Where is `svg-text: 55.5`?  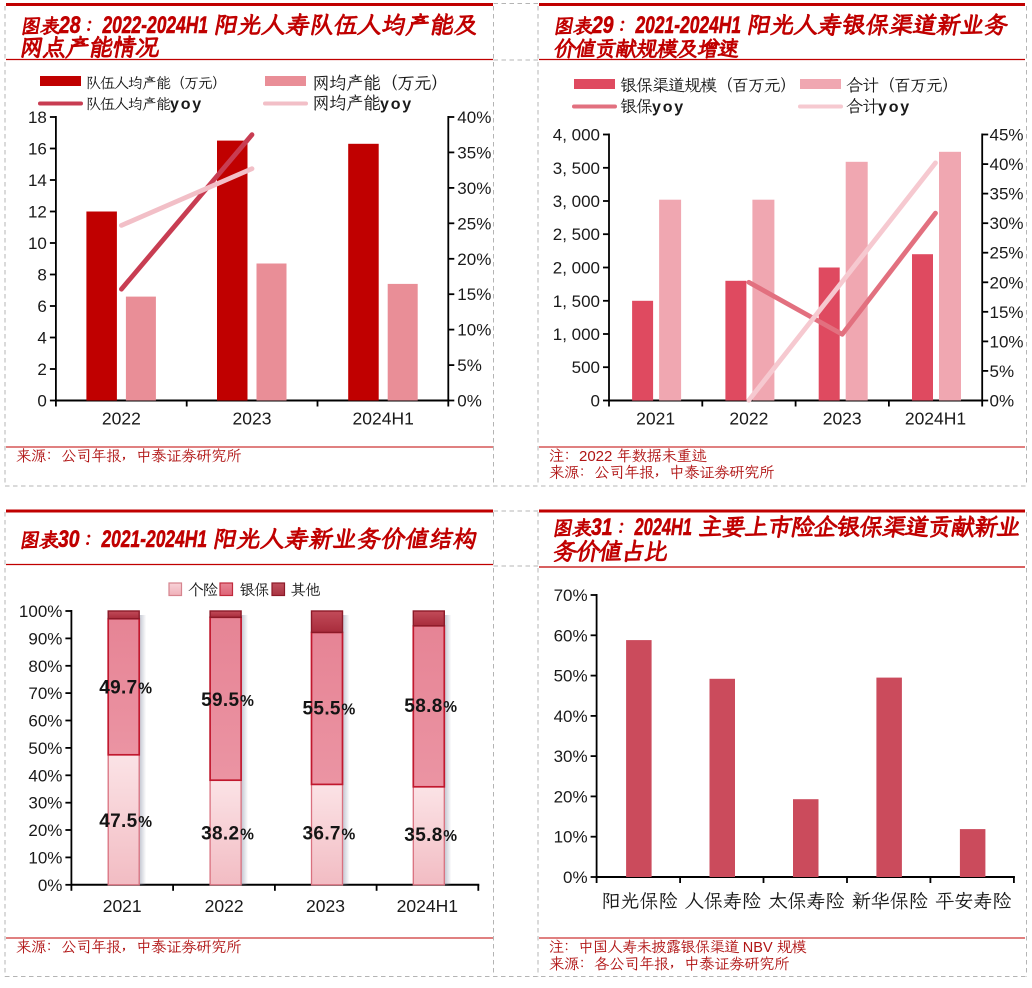 svg-text: 55.5 is located at coordinates (322, 709).